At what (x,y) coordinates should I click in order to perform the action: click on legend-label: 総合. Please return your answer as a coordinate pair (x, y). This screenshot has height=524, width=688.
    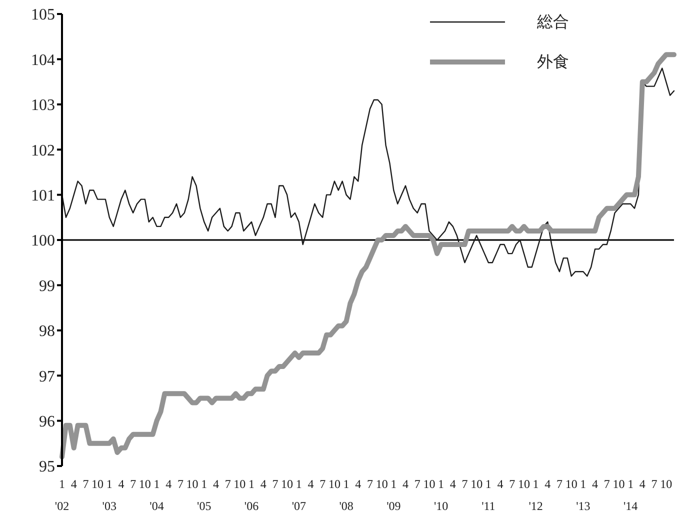
    Looking at the image, I should click on (553, 22).